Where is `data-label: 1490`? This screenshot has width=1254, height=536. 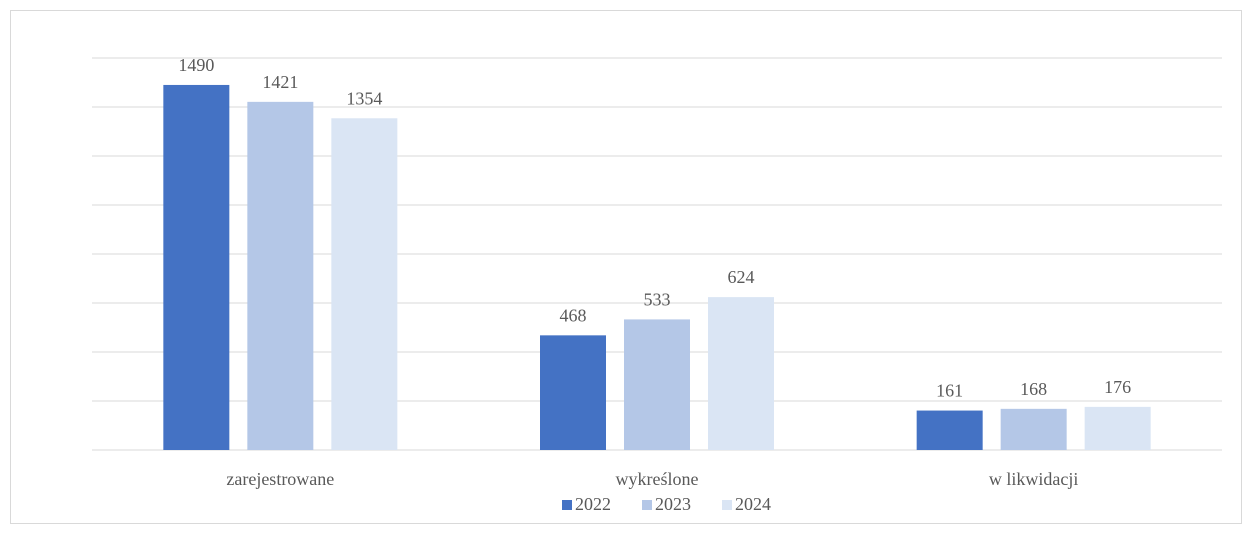
data-label: 1490 is located at coordinates (196, 65).